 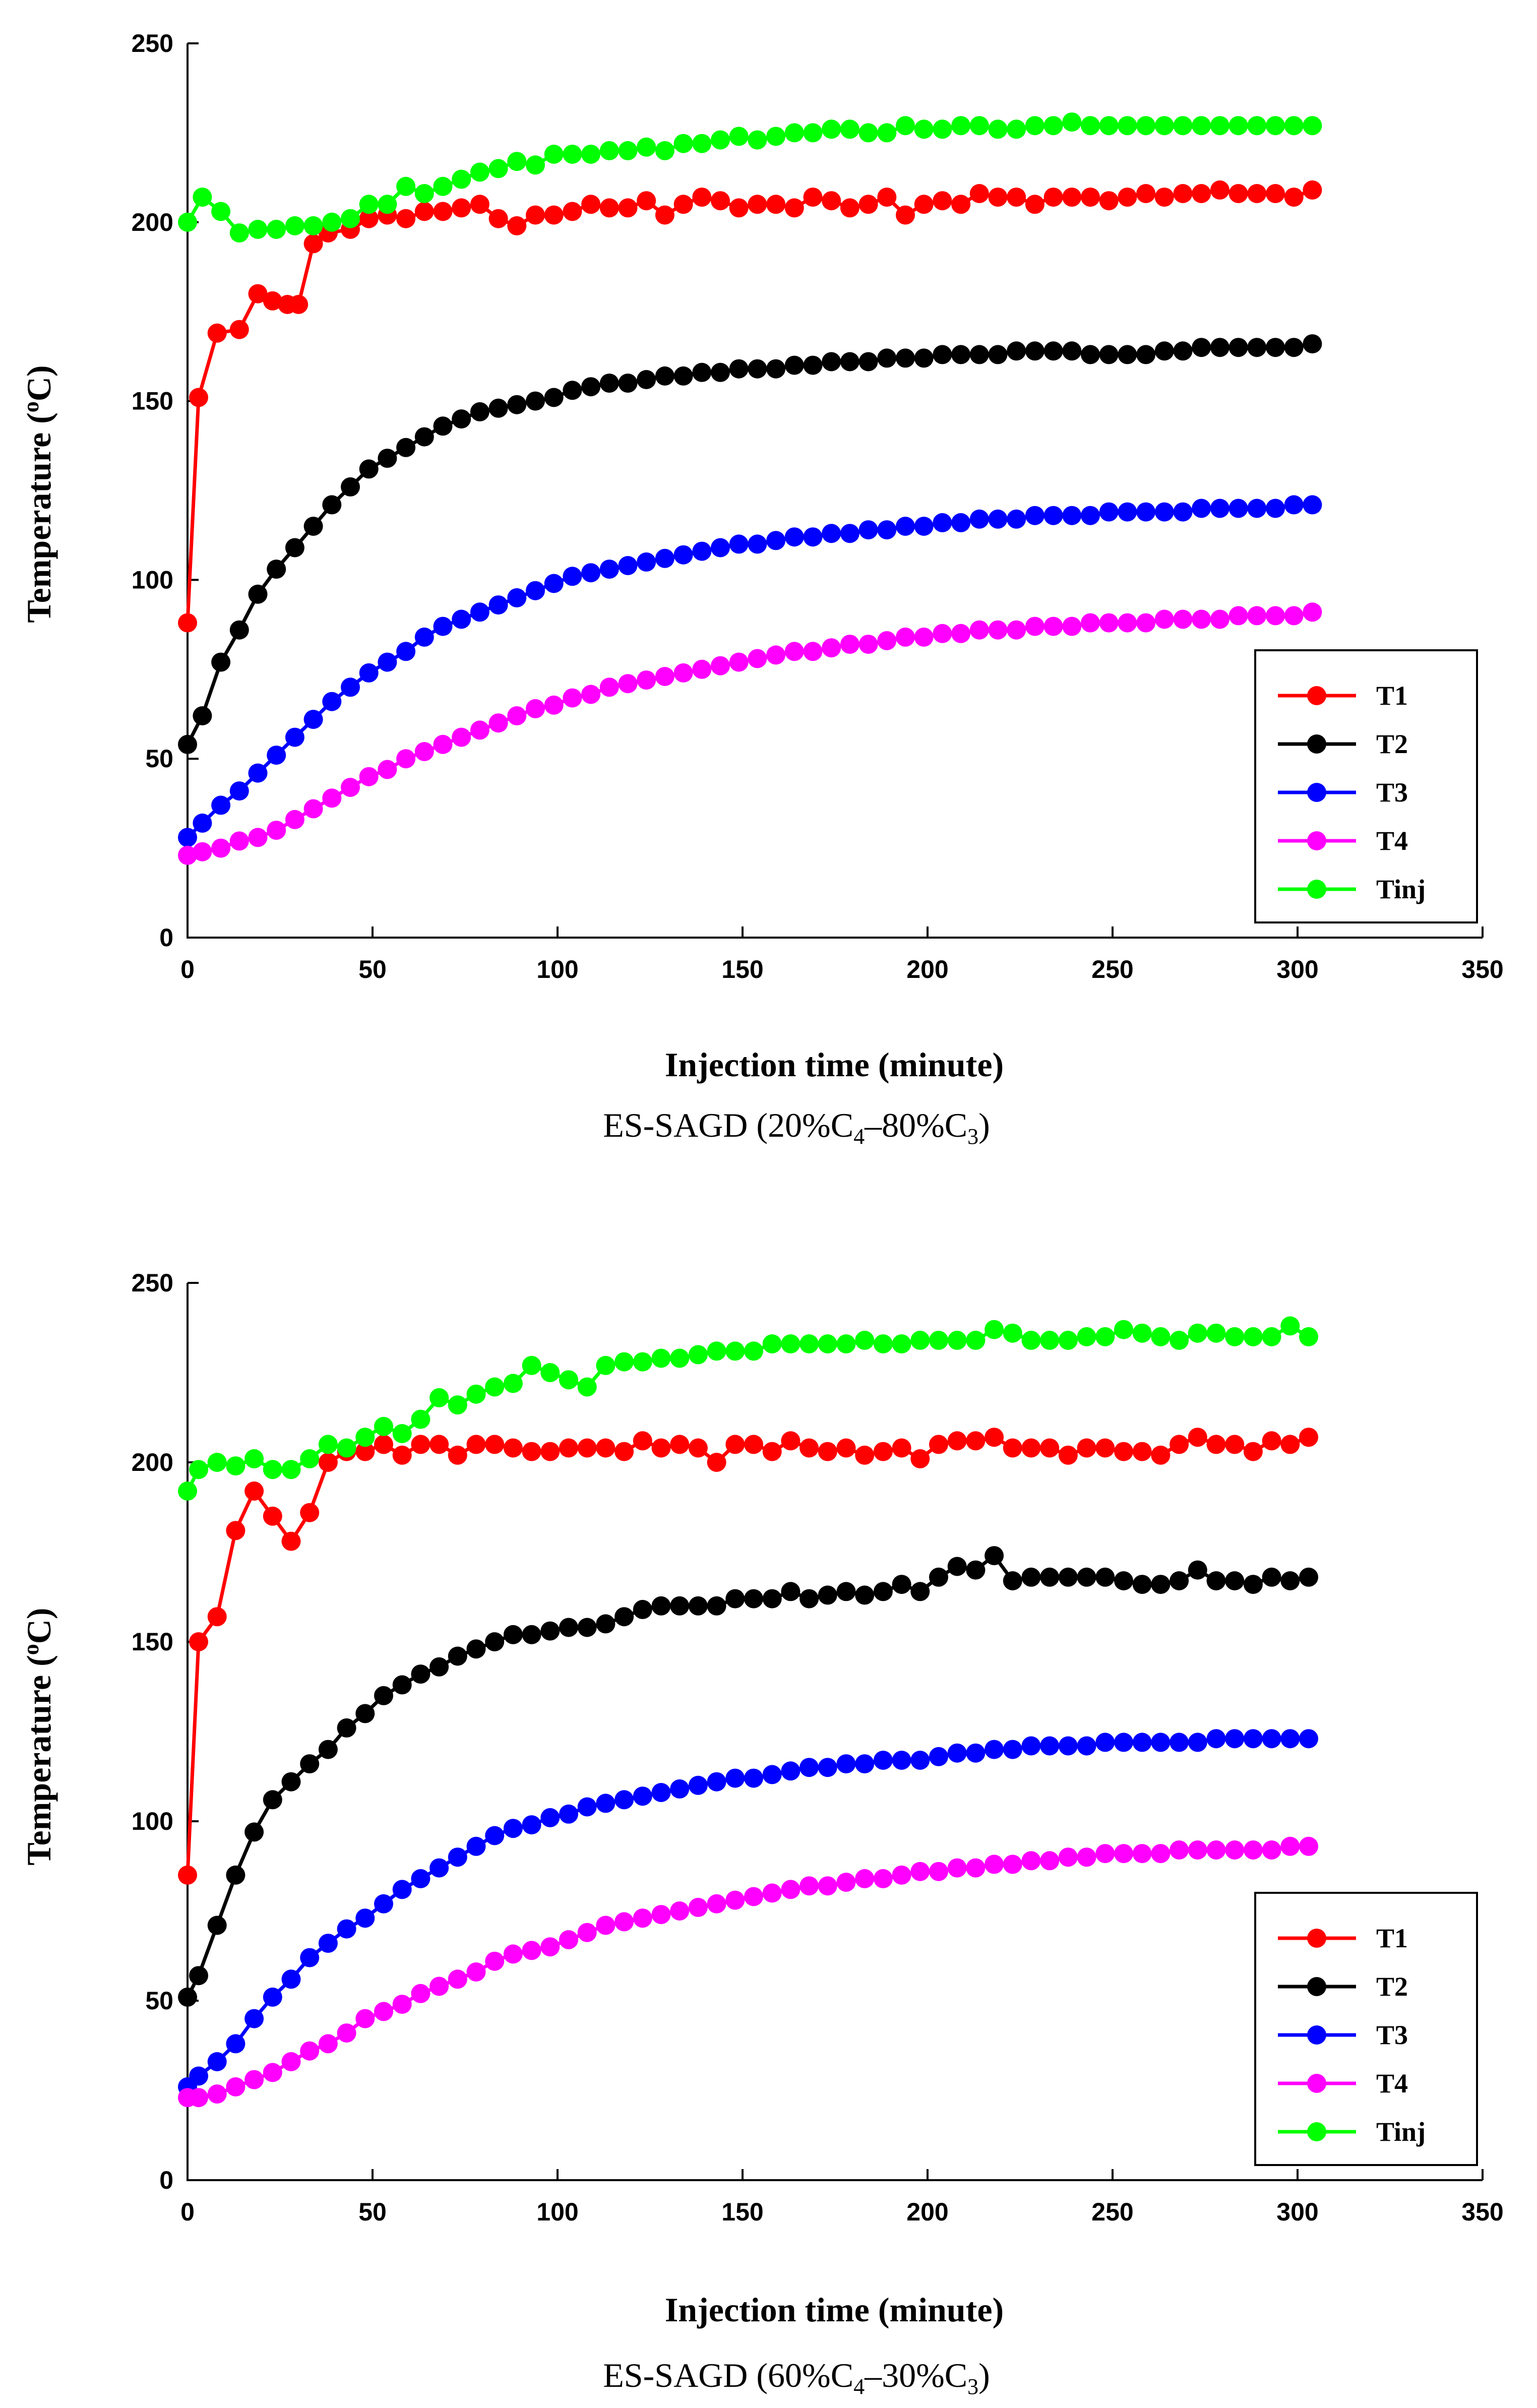 What do you see at coordinates (750, 734) in the screenshot?
I see `series-line-top-T4` at bounding box center [750, 734].